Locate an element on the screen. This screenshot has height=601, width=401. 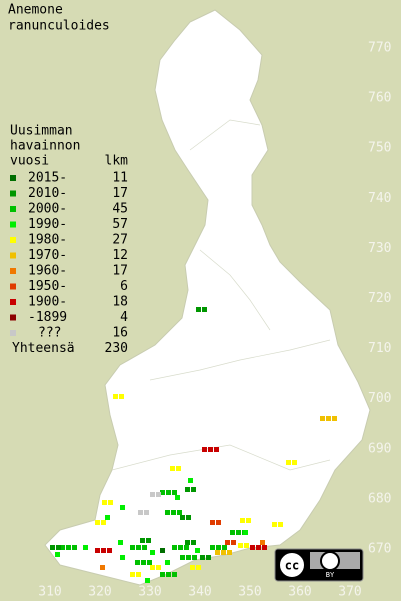
legend-label: 2000- is located at coordinates (47, 209).